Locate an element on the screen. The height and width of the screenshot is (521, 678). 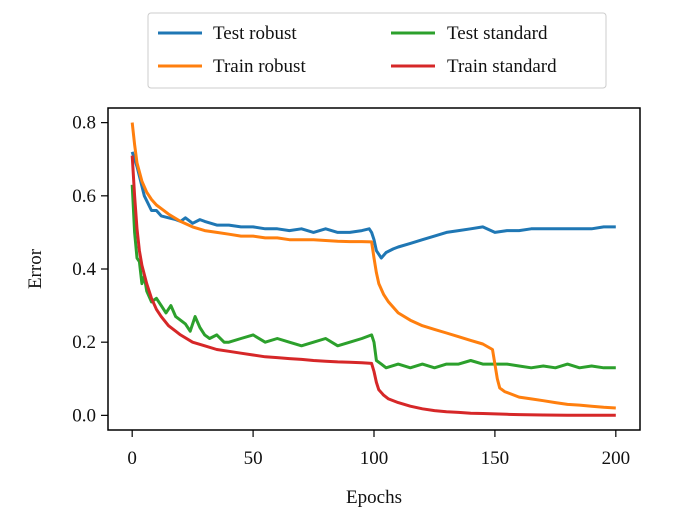
legend-label-train-standard: Train standard is located at coordinates (502, 66).